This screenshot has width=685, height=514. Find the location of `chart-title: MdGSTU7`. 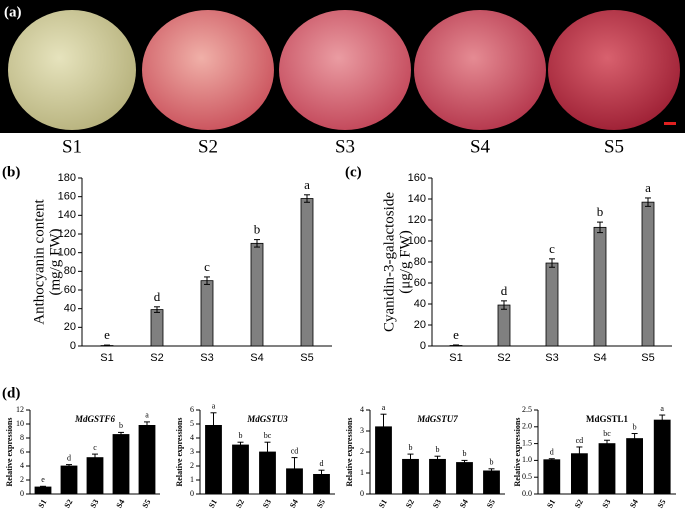

chart-title: MdGSTU7 is located at coordinates (437, 419).